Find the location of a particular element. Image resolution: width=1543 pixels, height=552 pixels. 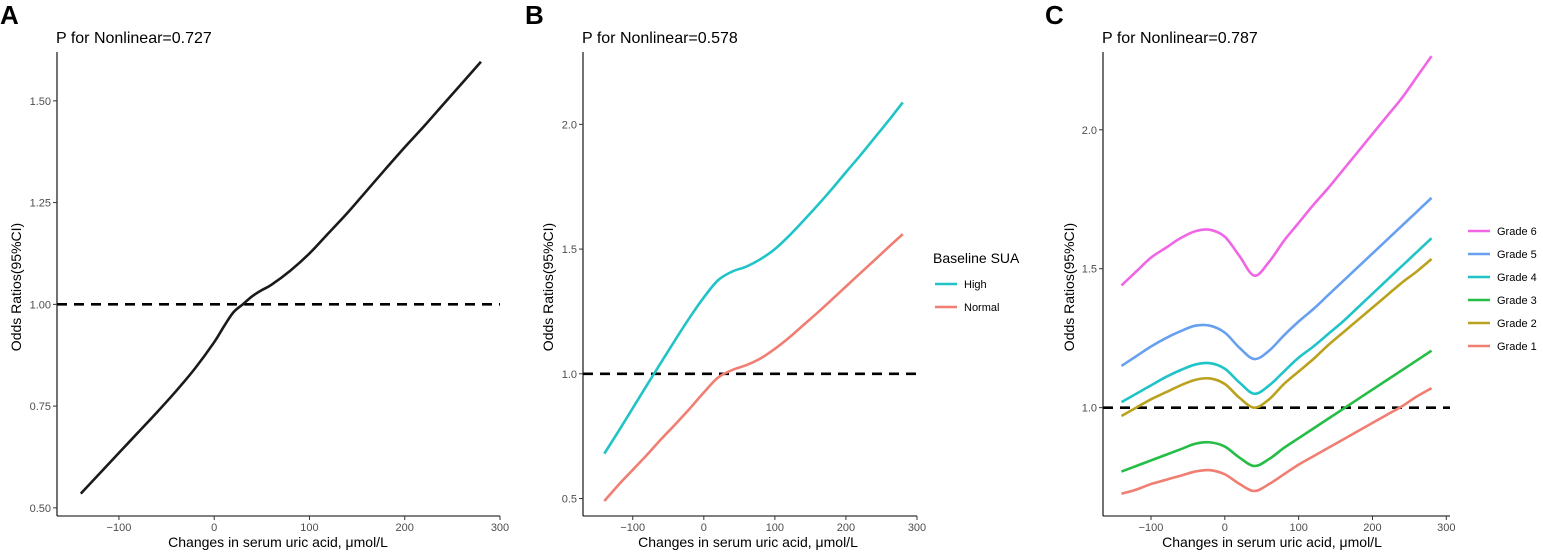

panel-c-legend-label-grade-5: Grade 5 is located at coordinates (1517, 255).